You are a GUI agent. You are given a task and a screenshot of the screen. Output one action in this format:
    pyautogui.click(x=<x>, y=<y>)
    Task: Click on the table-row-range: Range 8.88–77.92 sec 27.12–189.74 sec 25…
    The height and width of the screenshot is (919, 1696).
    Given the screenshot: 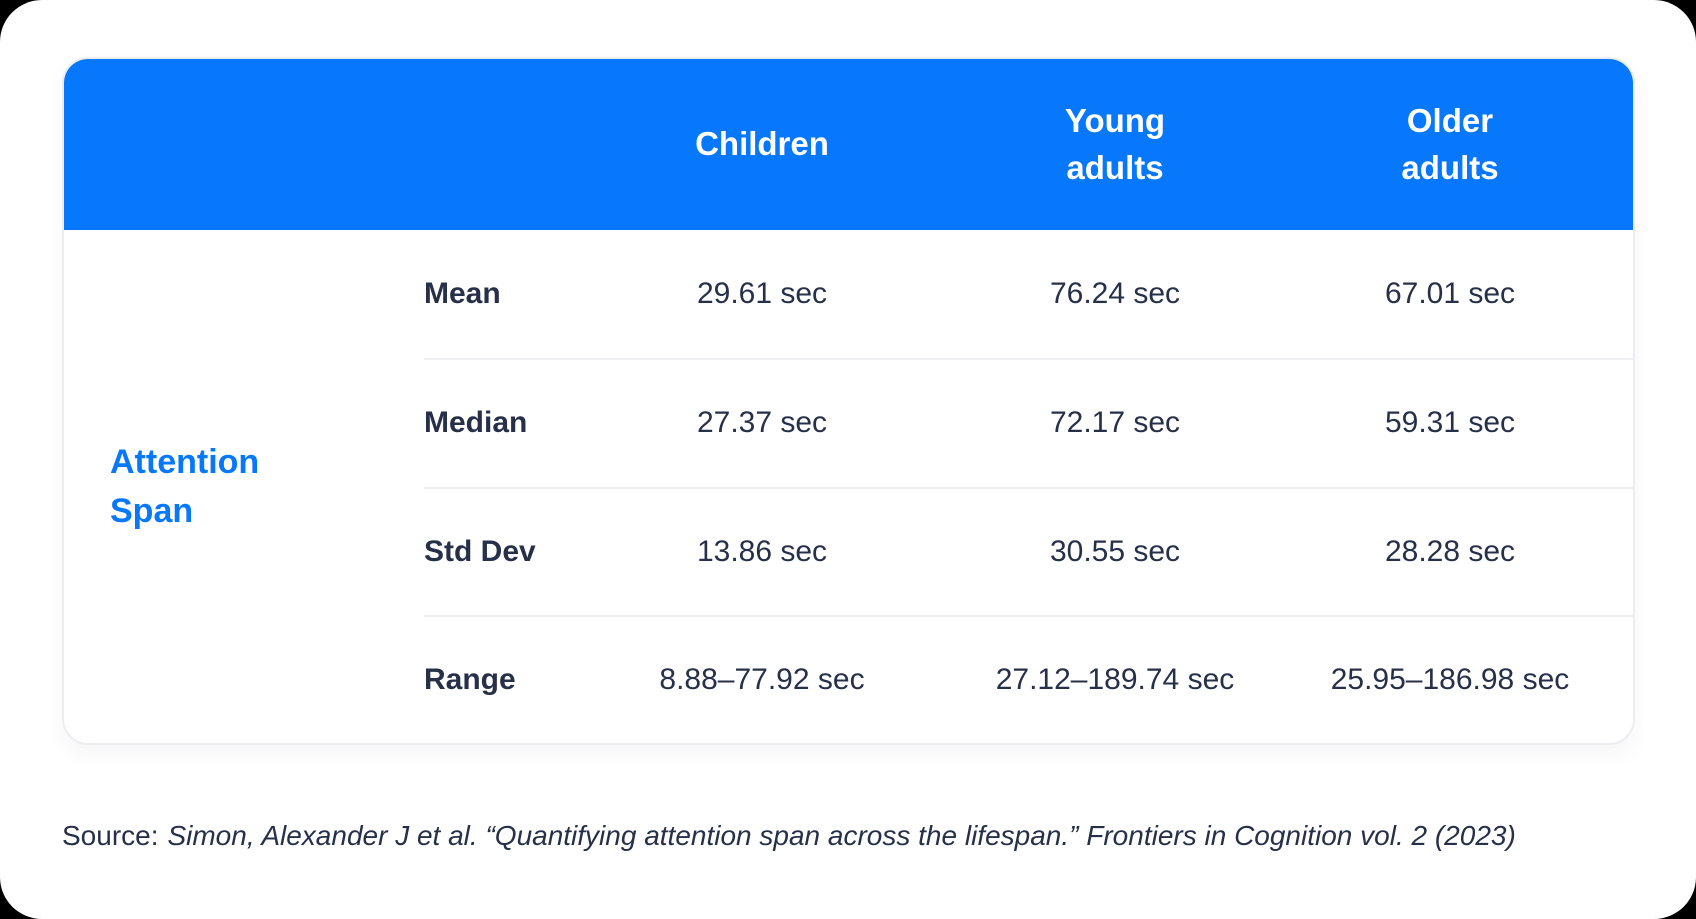 What is the action you would take?
    pyautogui.click(x=1028, y=678)
    